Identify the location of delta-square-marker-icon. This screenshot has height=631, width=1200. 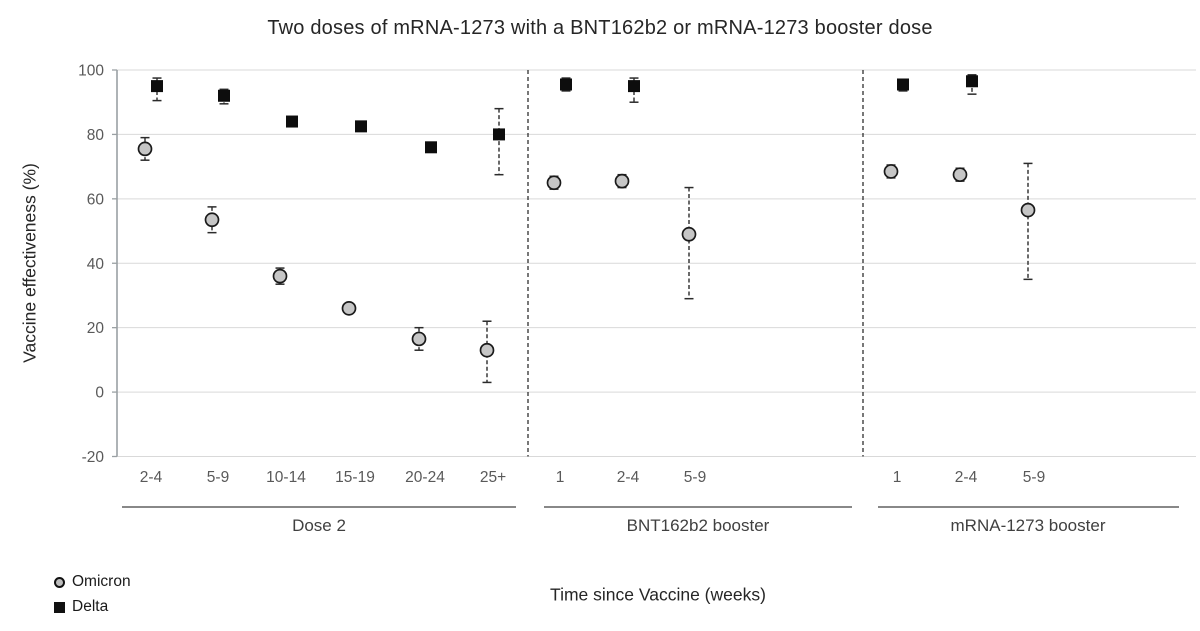
(59, 607).